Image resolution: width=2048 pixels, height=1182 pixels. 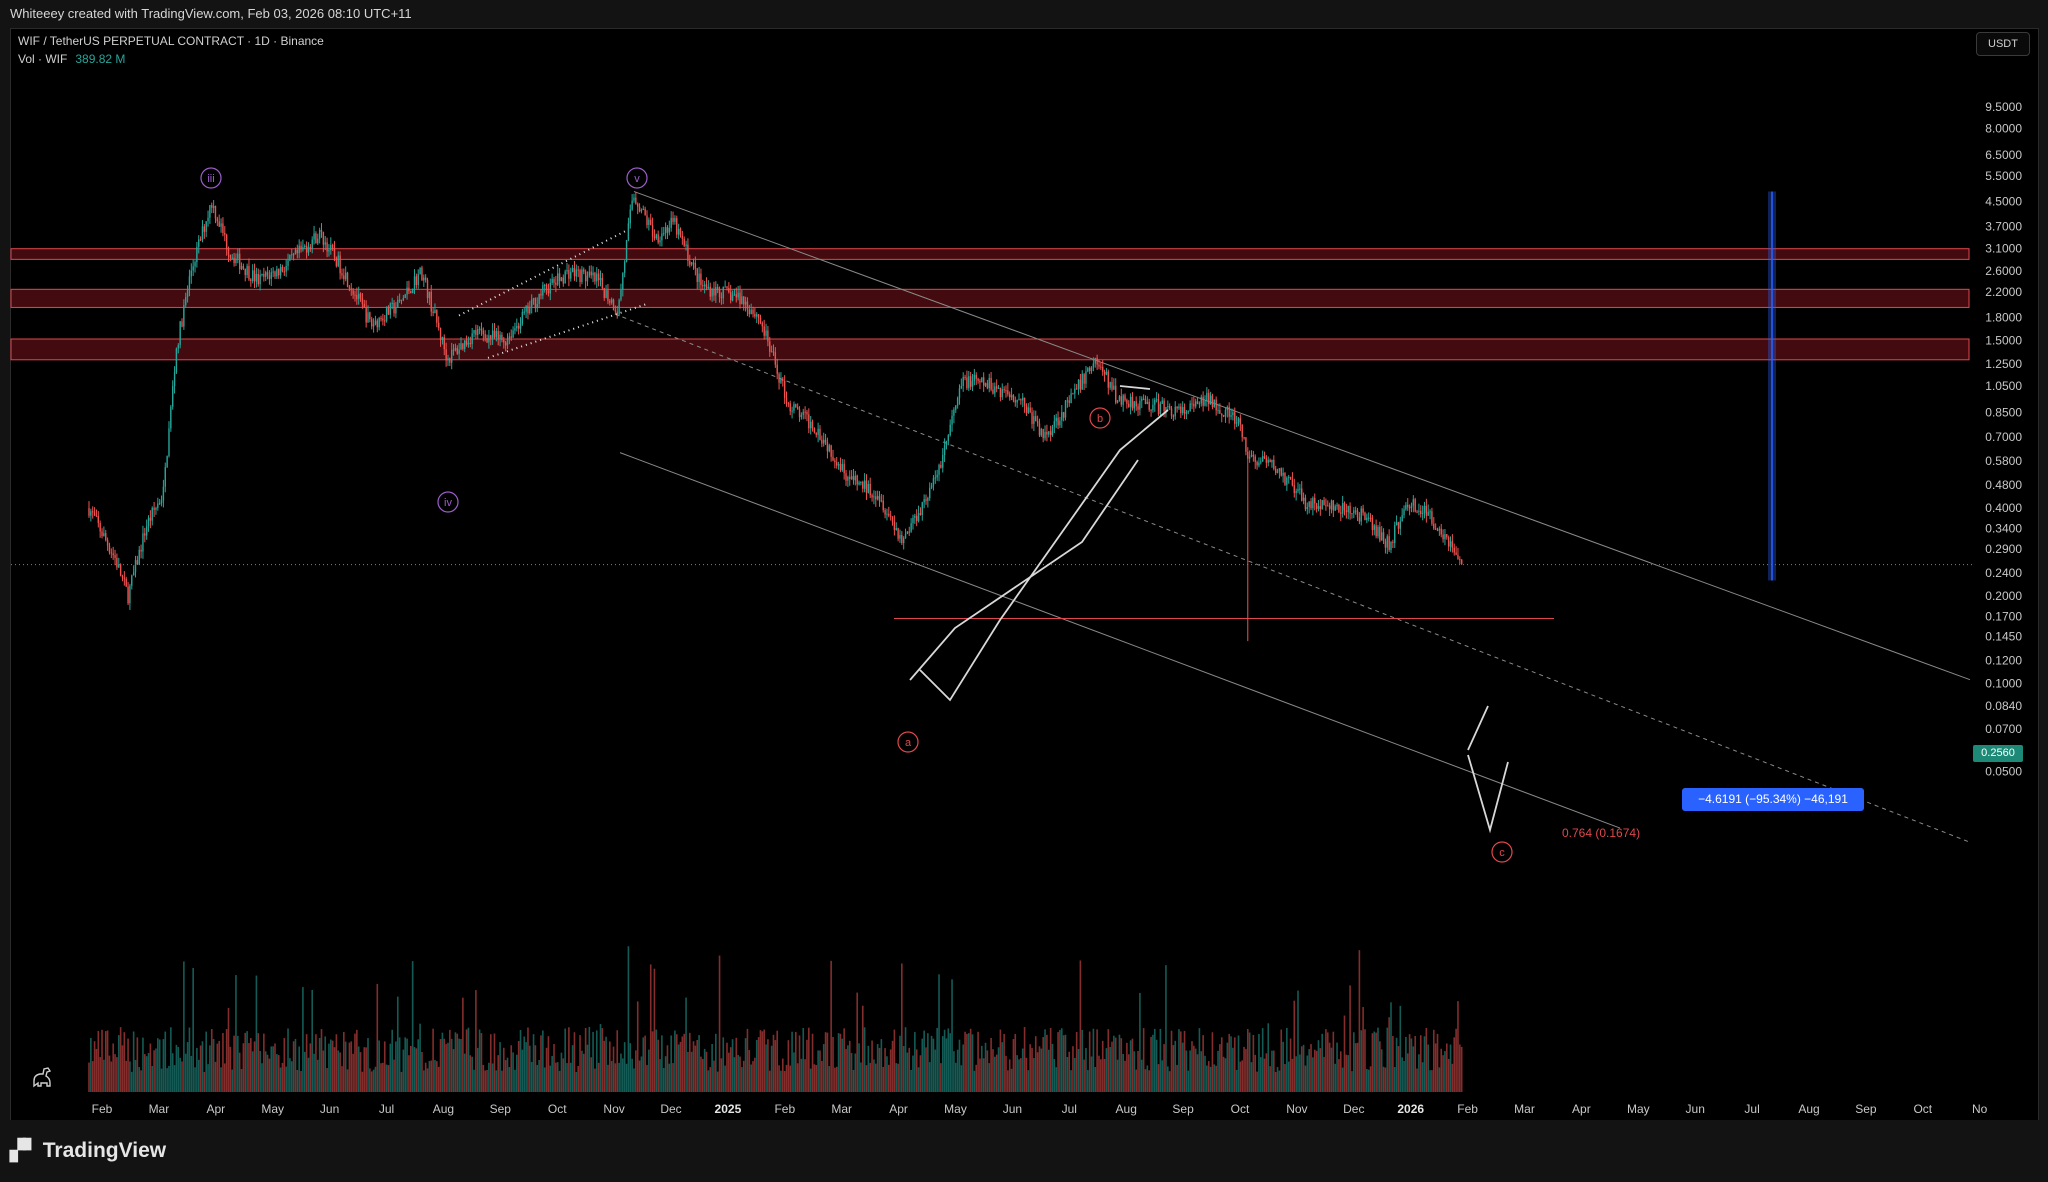 I want to click on currency-button: USDT, so click(x=2003, y=44).